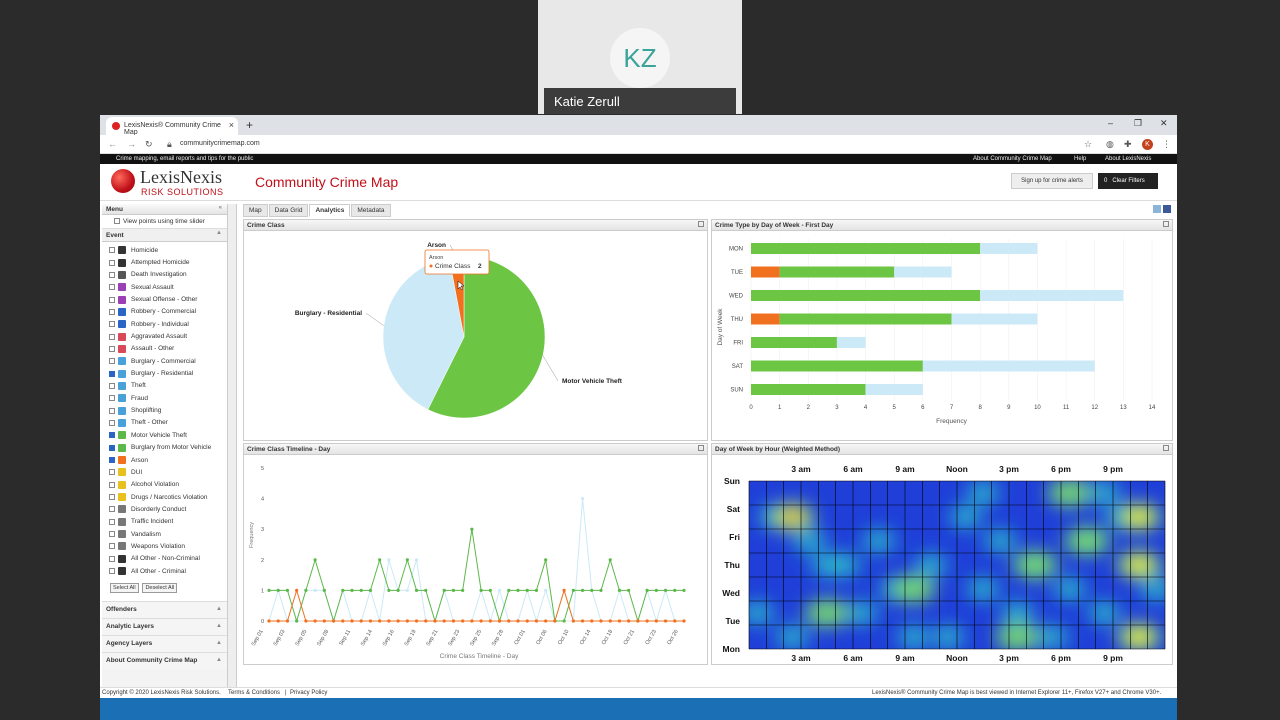 This screenshot has width=1280, height=720. Describe the element at coordinates (309, 693) in the screenshot. I see `privacy-link: Privacy Policy` at that location.